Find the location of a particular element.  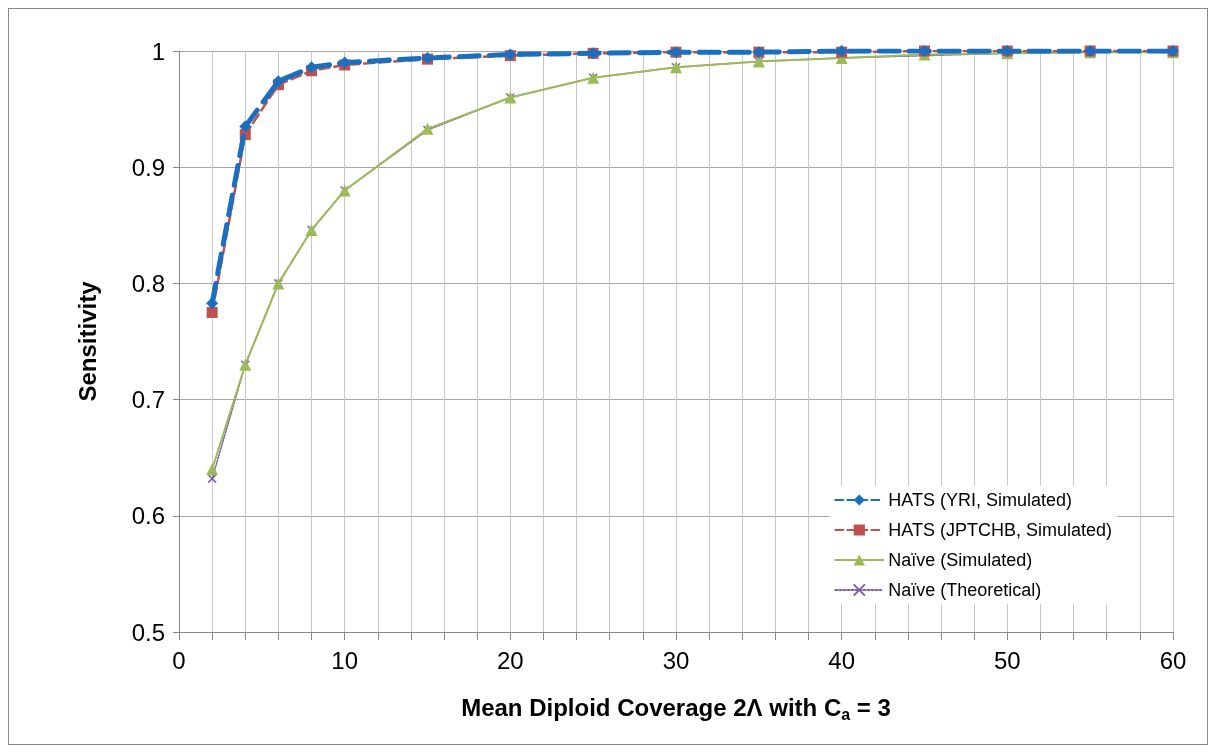

y-tick-label: 1 is located at coordinates (158, 51).